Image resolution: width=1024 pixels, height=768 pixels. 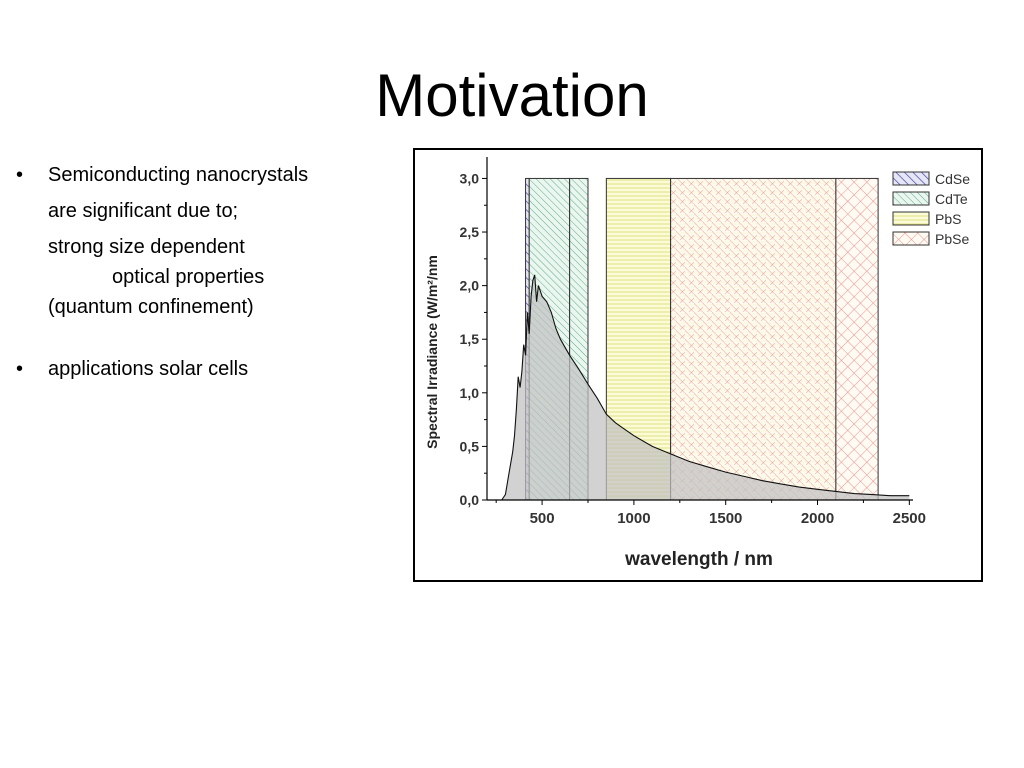 What do you see at coordinates (512, 95) in the screenshot?
I see `slide-title: Motivation` at bounding box center [512, 95].